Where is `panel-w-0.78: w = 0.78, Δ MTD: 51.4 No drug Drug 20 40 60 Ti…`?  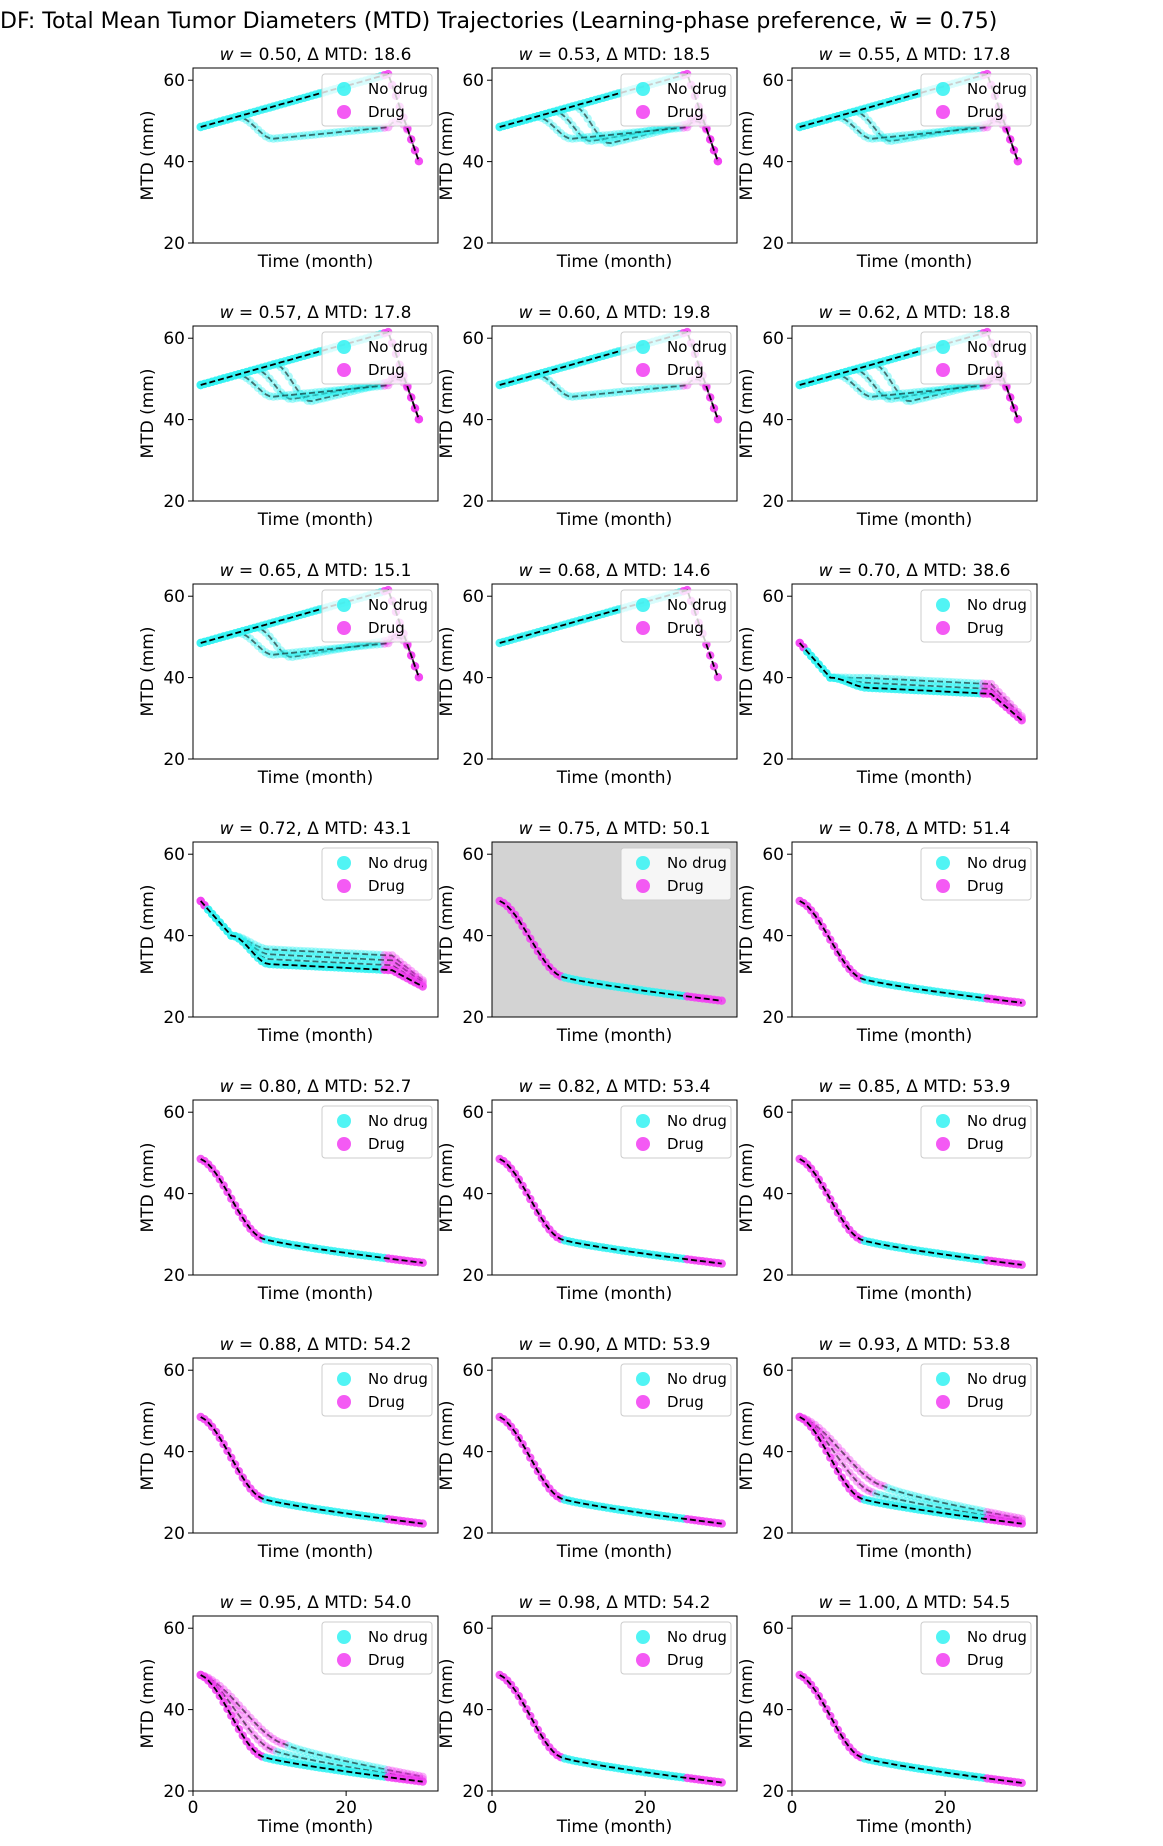 panel-w-0.78: w = 0.78, Δ MTD: 51.4 No drug Drug 20 40 60 Ti… is located at coordinates (887, 932).